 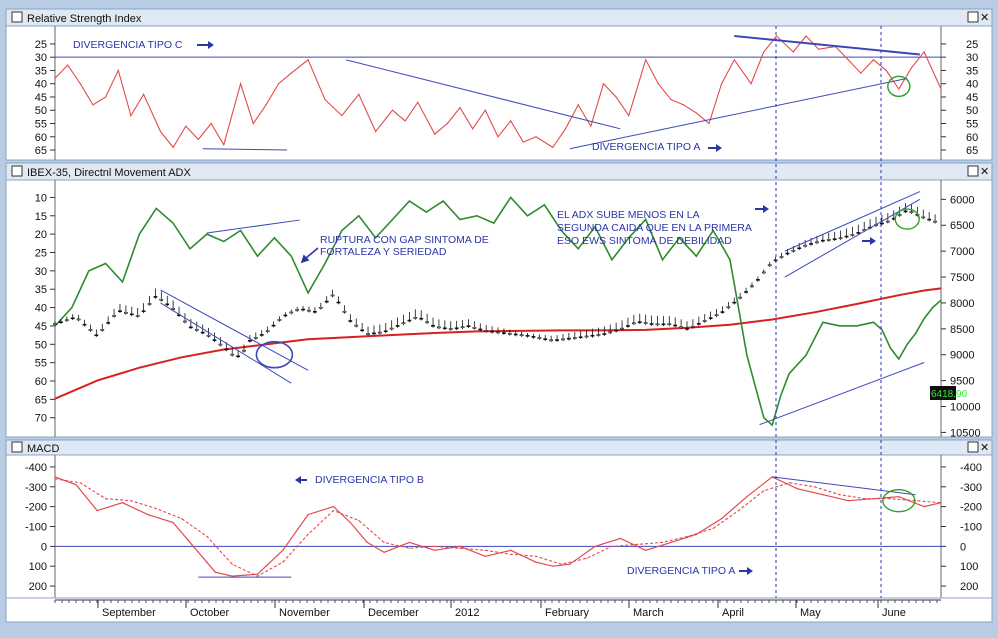 What do you see at coordinates (973, 171) in the screenshot?
I see `price-restore-icon` at bounding box center [973, 171].